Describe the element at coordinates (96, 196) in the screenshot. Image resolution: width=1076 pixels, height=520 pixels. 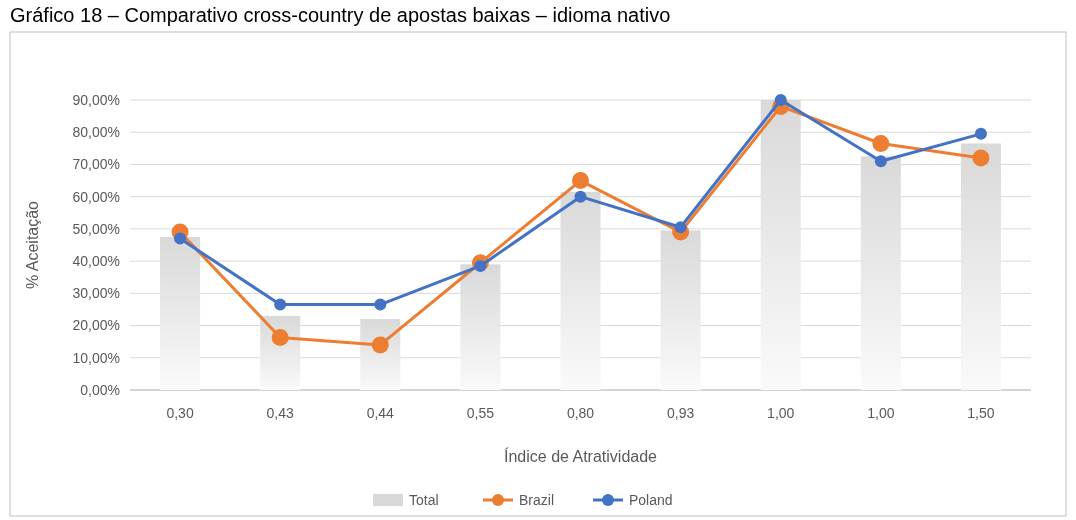
I see `y-tick-label: 60,00%` at that location.